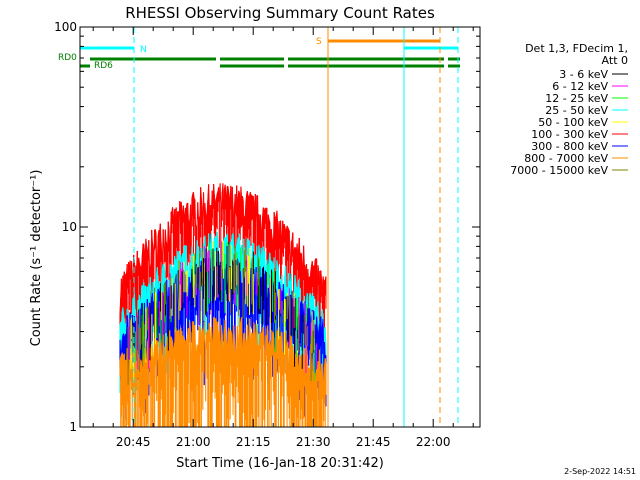 The image size is (640, 480). Describe the element at coordinates (36, 258) in the screenshot. I see `y-axis-label: Count Rate (s⁻¹ detector⁻¹)` at that location.